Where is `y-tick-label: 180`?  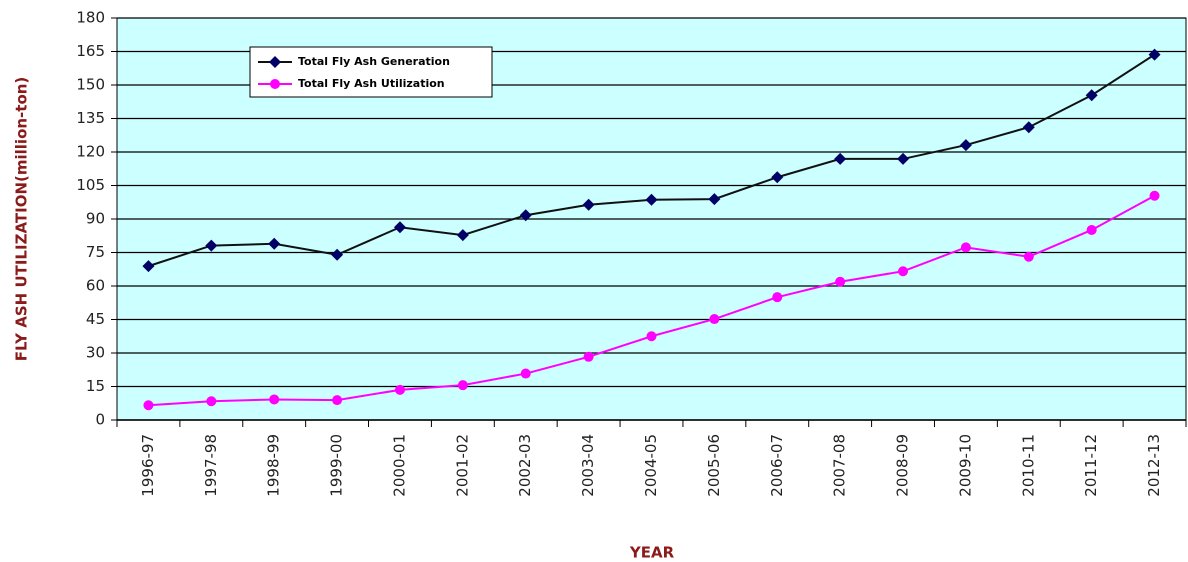 y-tick-label: 180 is located at coordinates (90, 18).